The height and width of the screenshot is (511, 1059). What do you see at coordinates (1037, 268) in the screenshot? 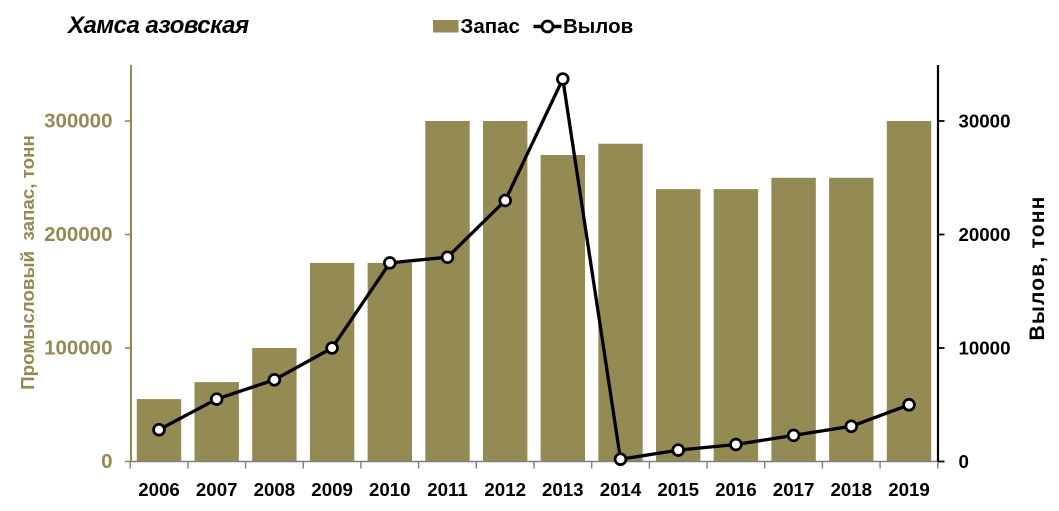
I see `svg-text: Вылов, тонн` at bounding box center [1037, 268].